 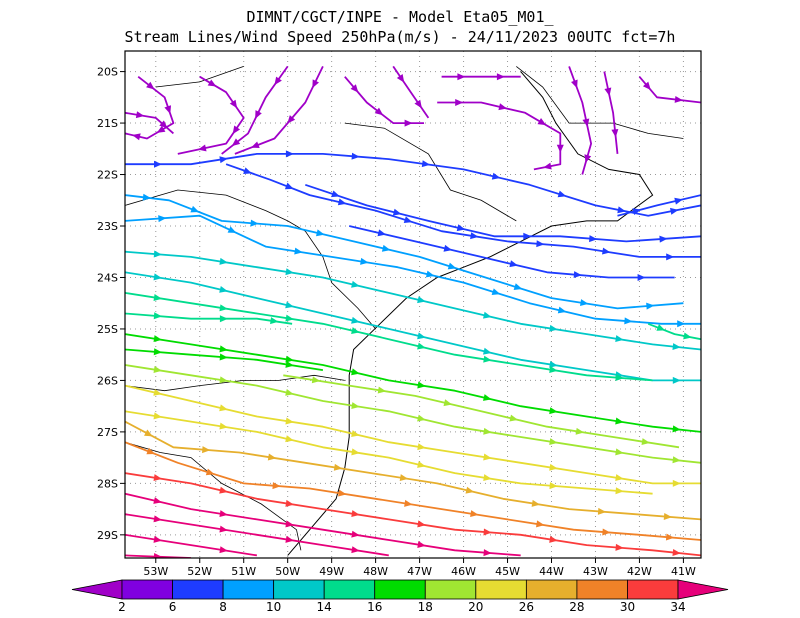 I want to click on x-tick-label: 41W, so click(x=683, y=571).